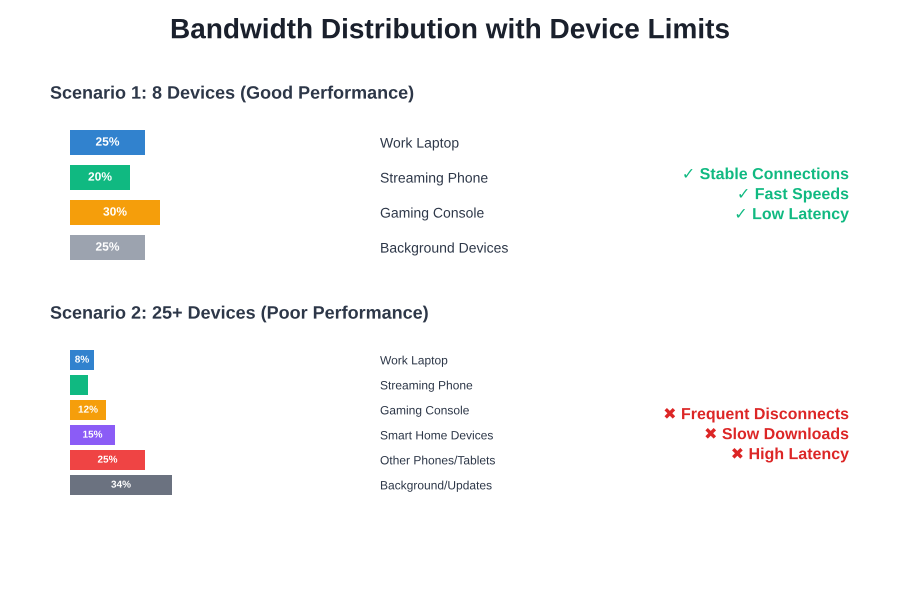  I want to click on text: ✓ Fast Speeds, so click(793, 195).